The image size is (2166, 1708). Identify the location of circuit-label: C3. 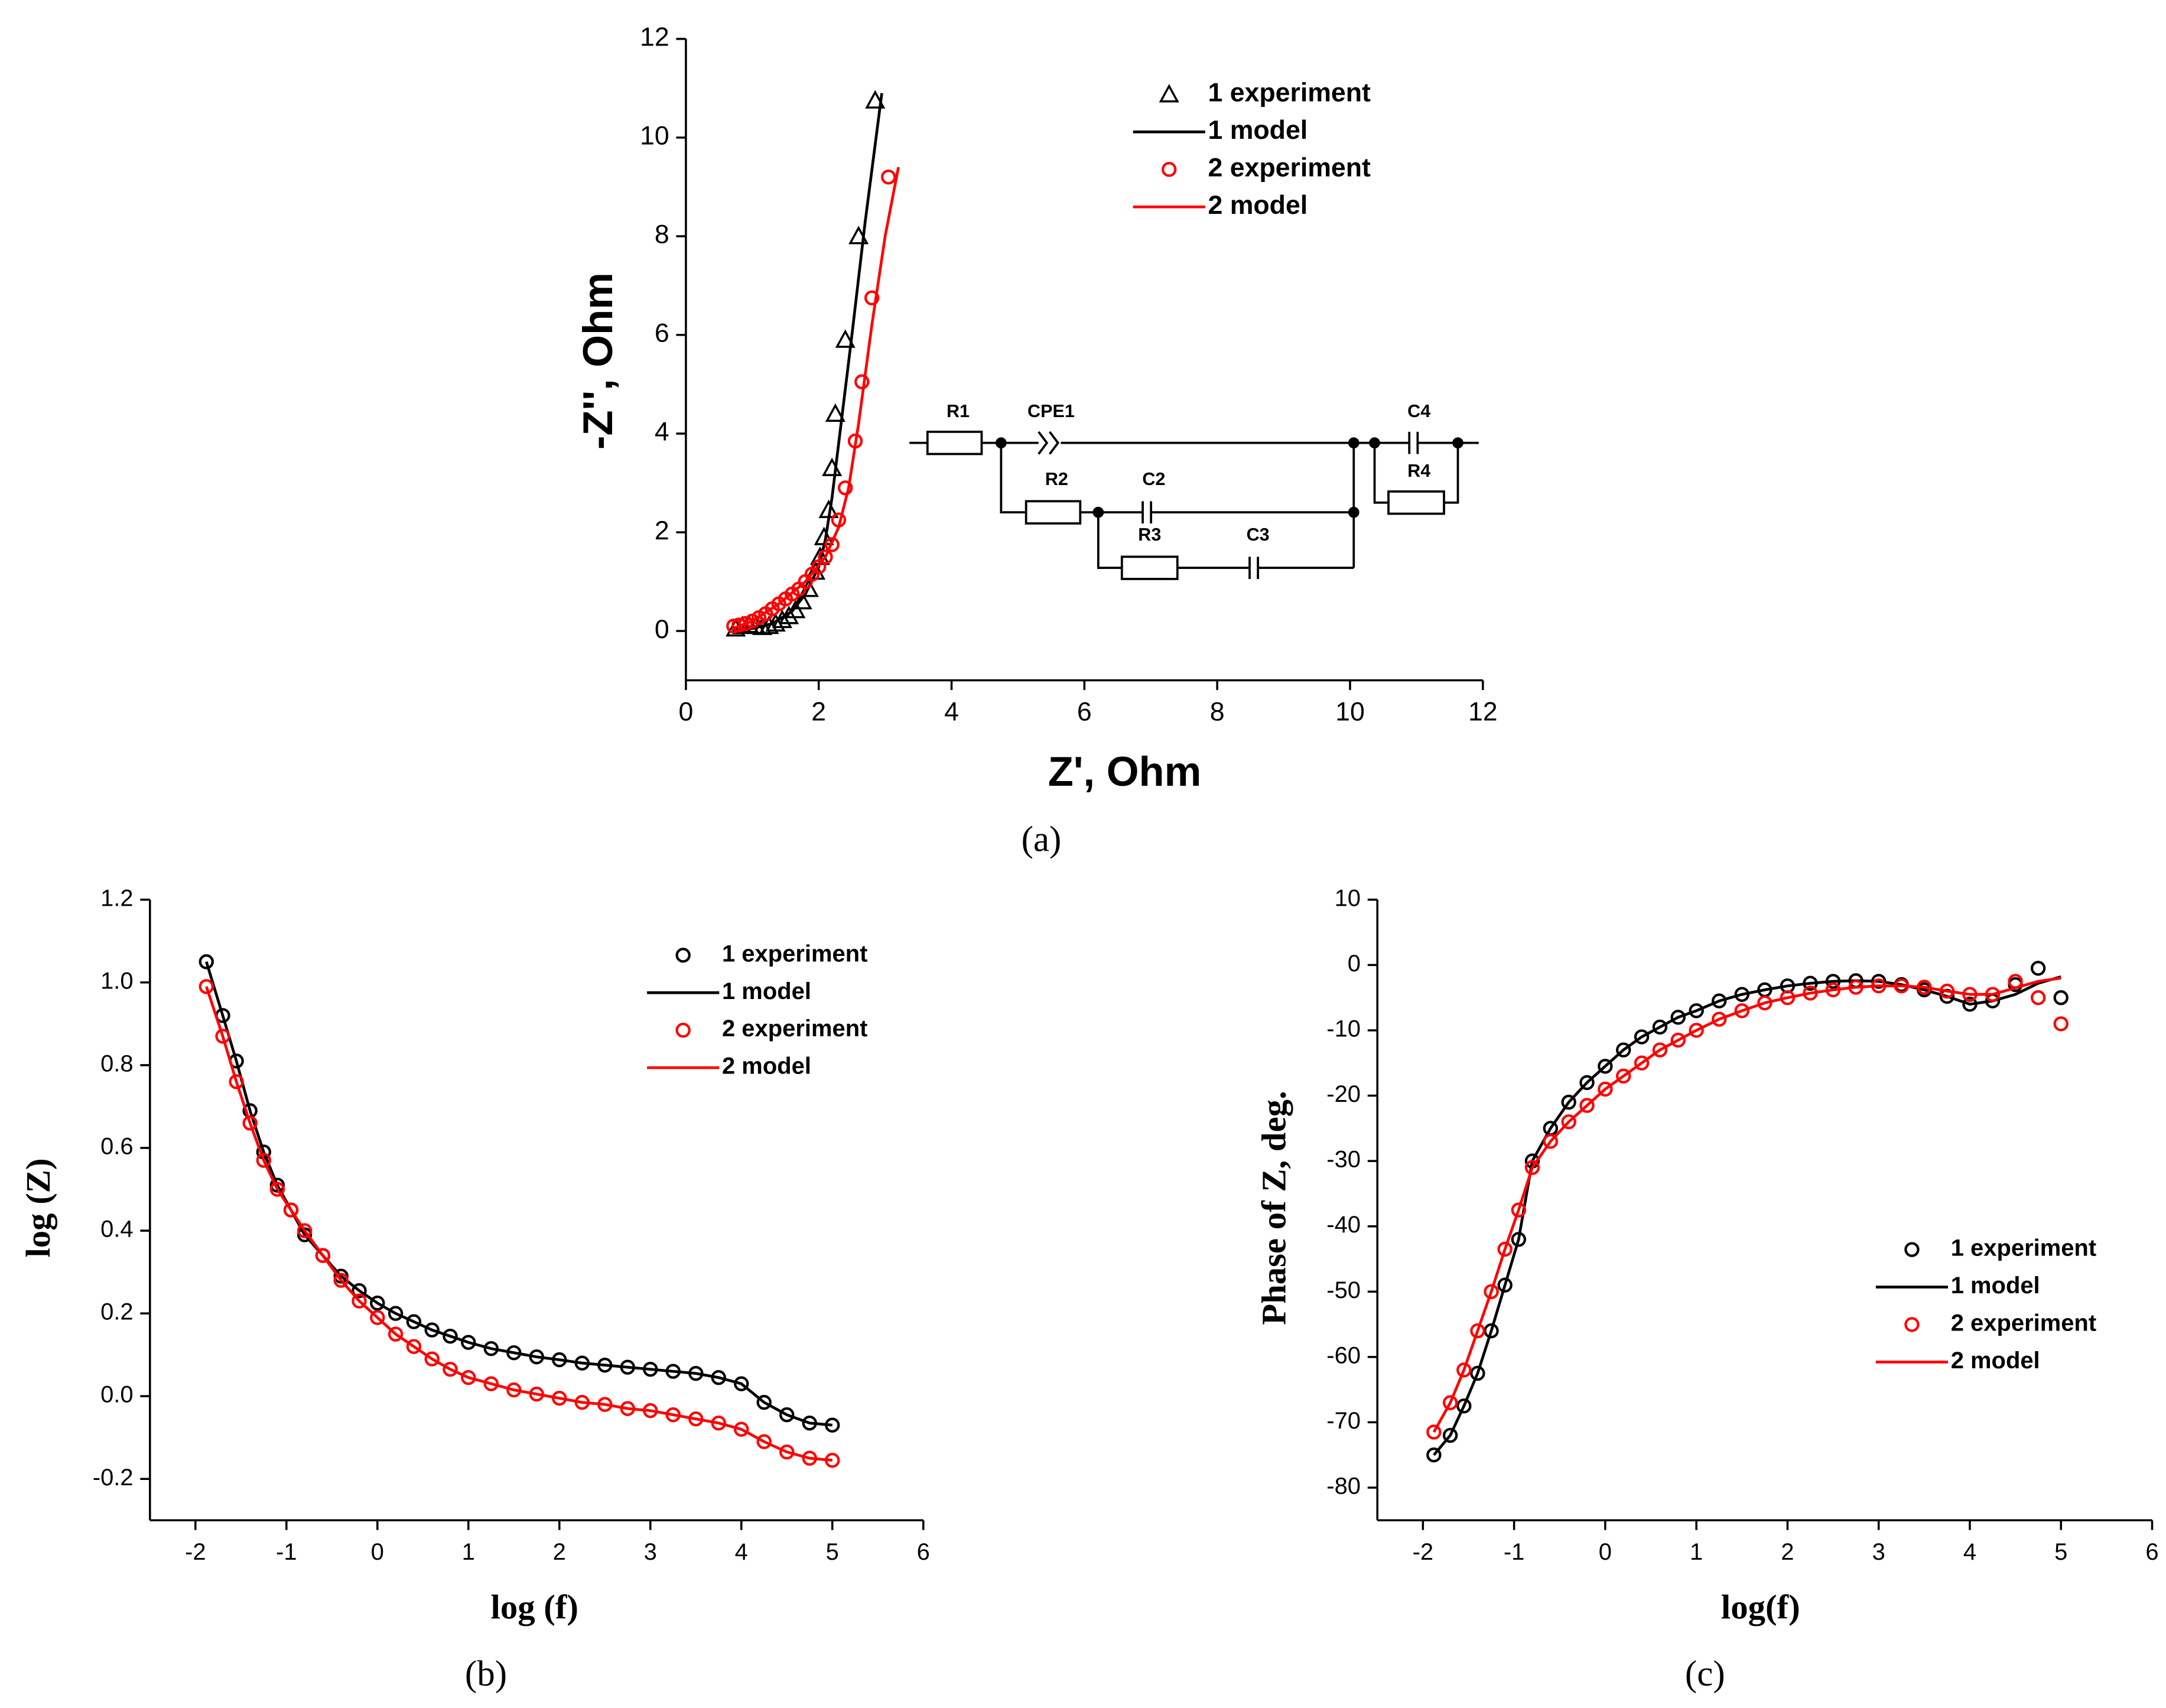
(1258, 535).